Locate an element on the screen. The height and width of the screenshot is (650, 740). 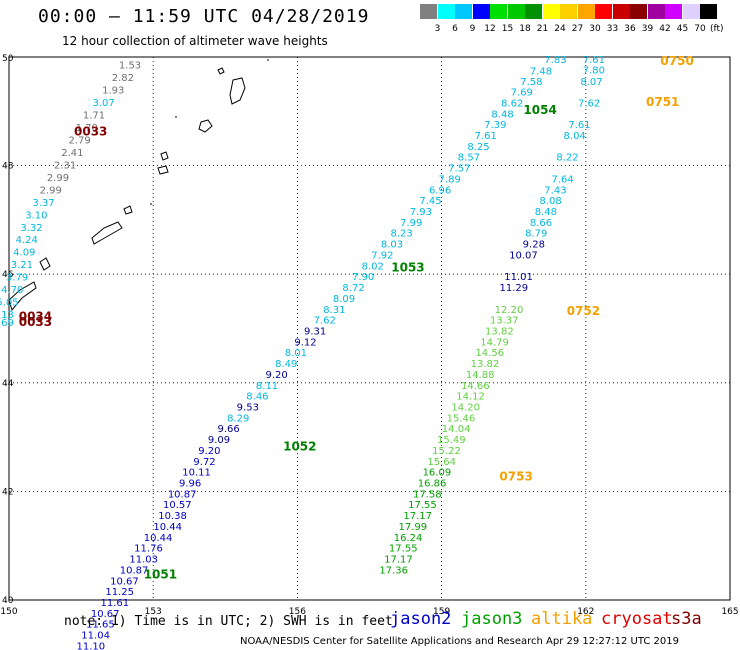
wave-height-value: 9.28 is located at coordinates (534, 245).